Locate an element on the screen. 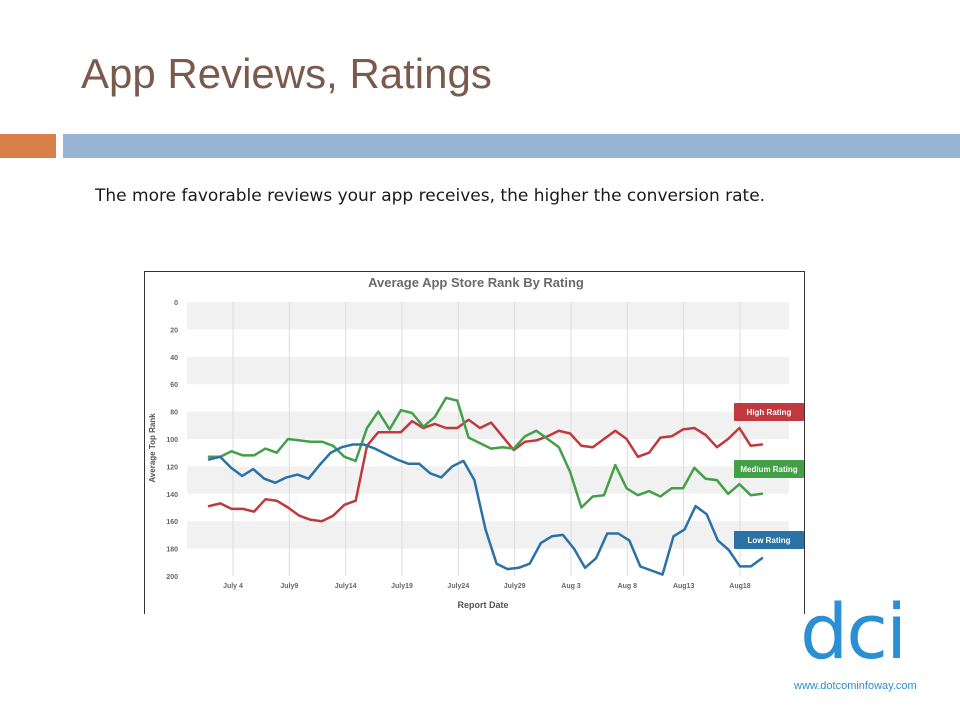 This screenshot has height=720, width=960. x-tick-label: Aug18 is located at coordinates (740, 586).